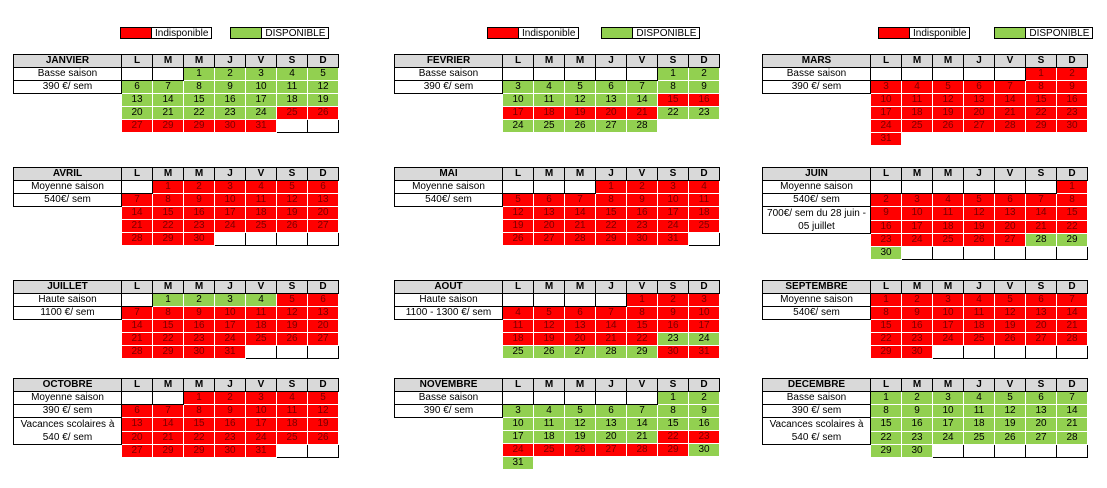  Describe the element at coordinates (1010, 411) in the screenshot. I see `day-available: 12` at that location.